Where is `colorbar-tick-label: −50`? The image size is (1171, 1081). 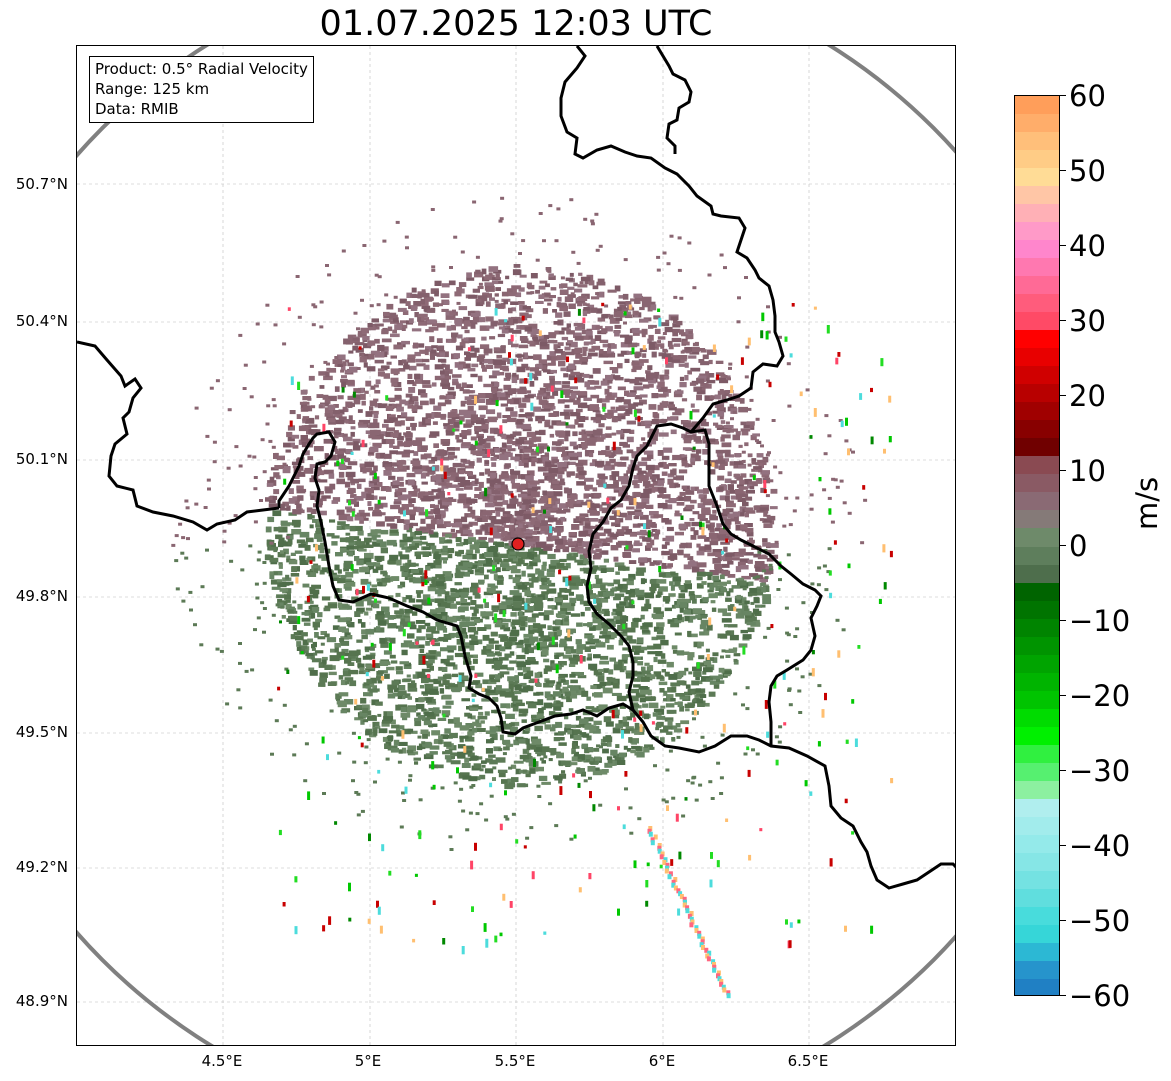 colorbar-tick-label: −50 is located at coordinates (1100, 921).